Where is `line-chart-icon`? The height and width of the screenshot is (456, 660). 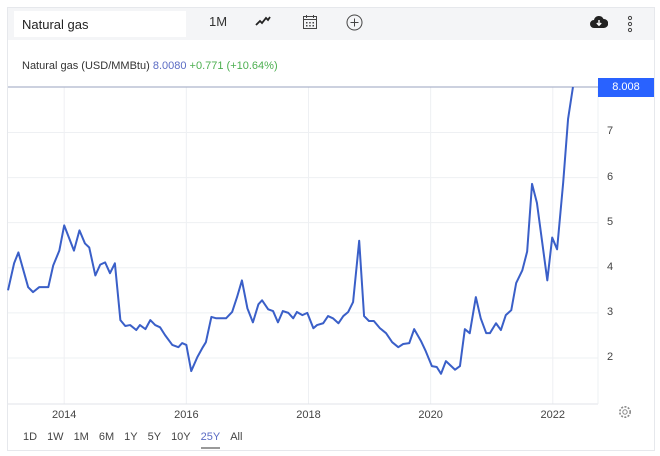 line-chart-icon is located at coordinates (263, 22).